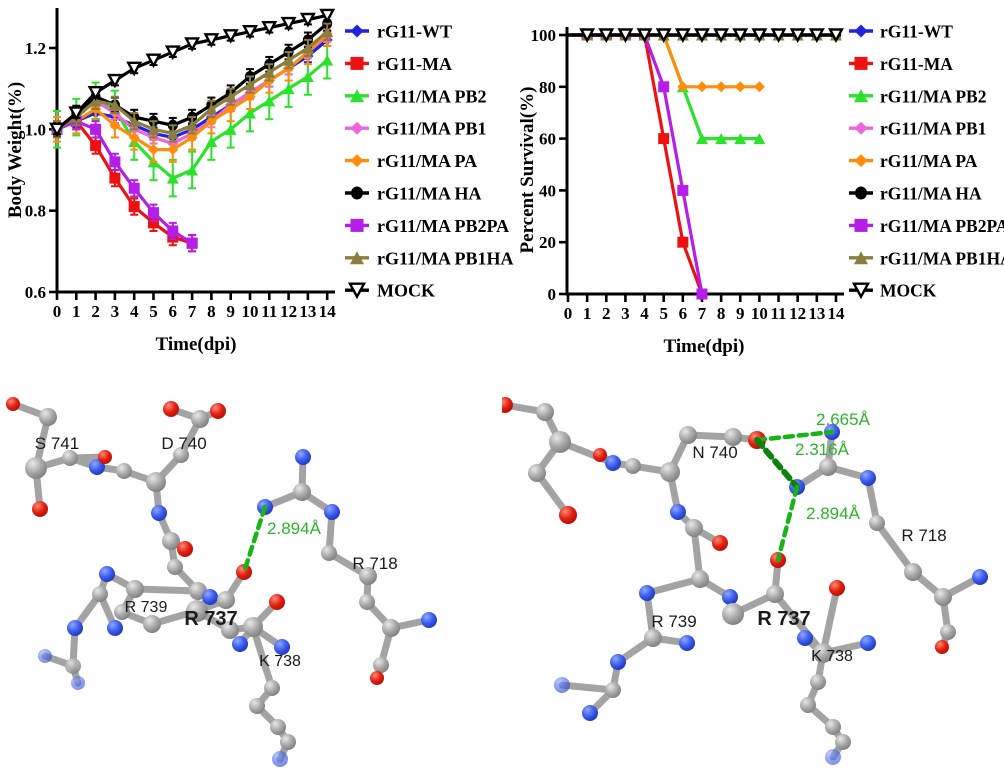  I want to click on legend-item-rG11-MA-HA: rG11/MA HA, so click(915, 194).